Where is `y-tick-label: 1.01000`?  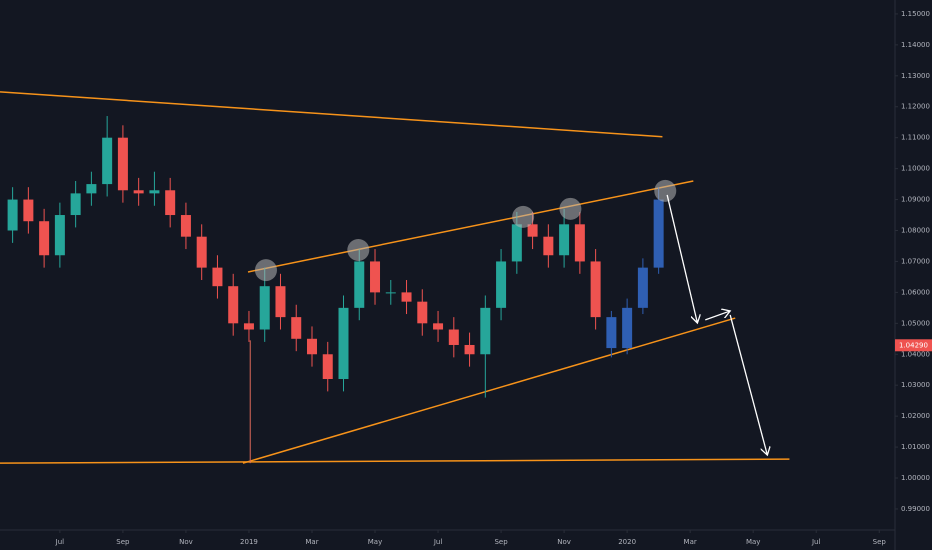 y-tick-label: 1.01000 is located at coordinates (915, 447).